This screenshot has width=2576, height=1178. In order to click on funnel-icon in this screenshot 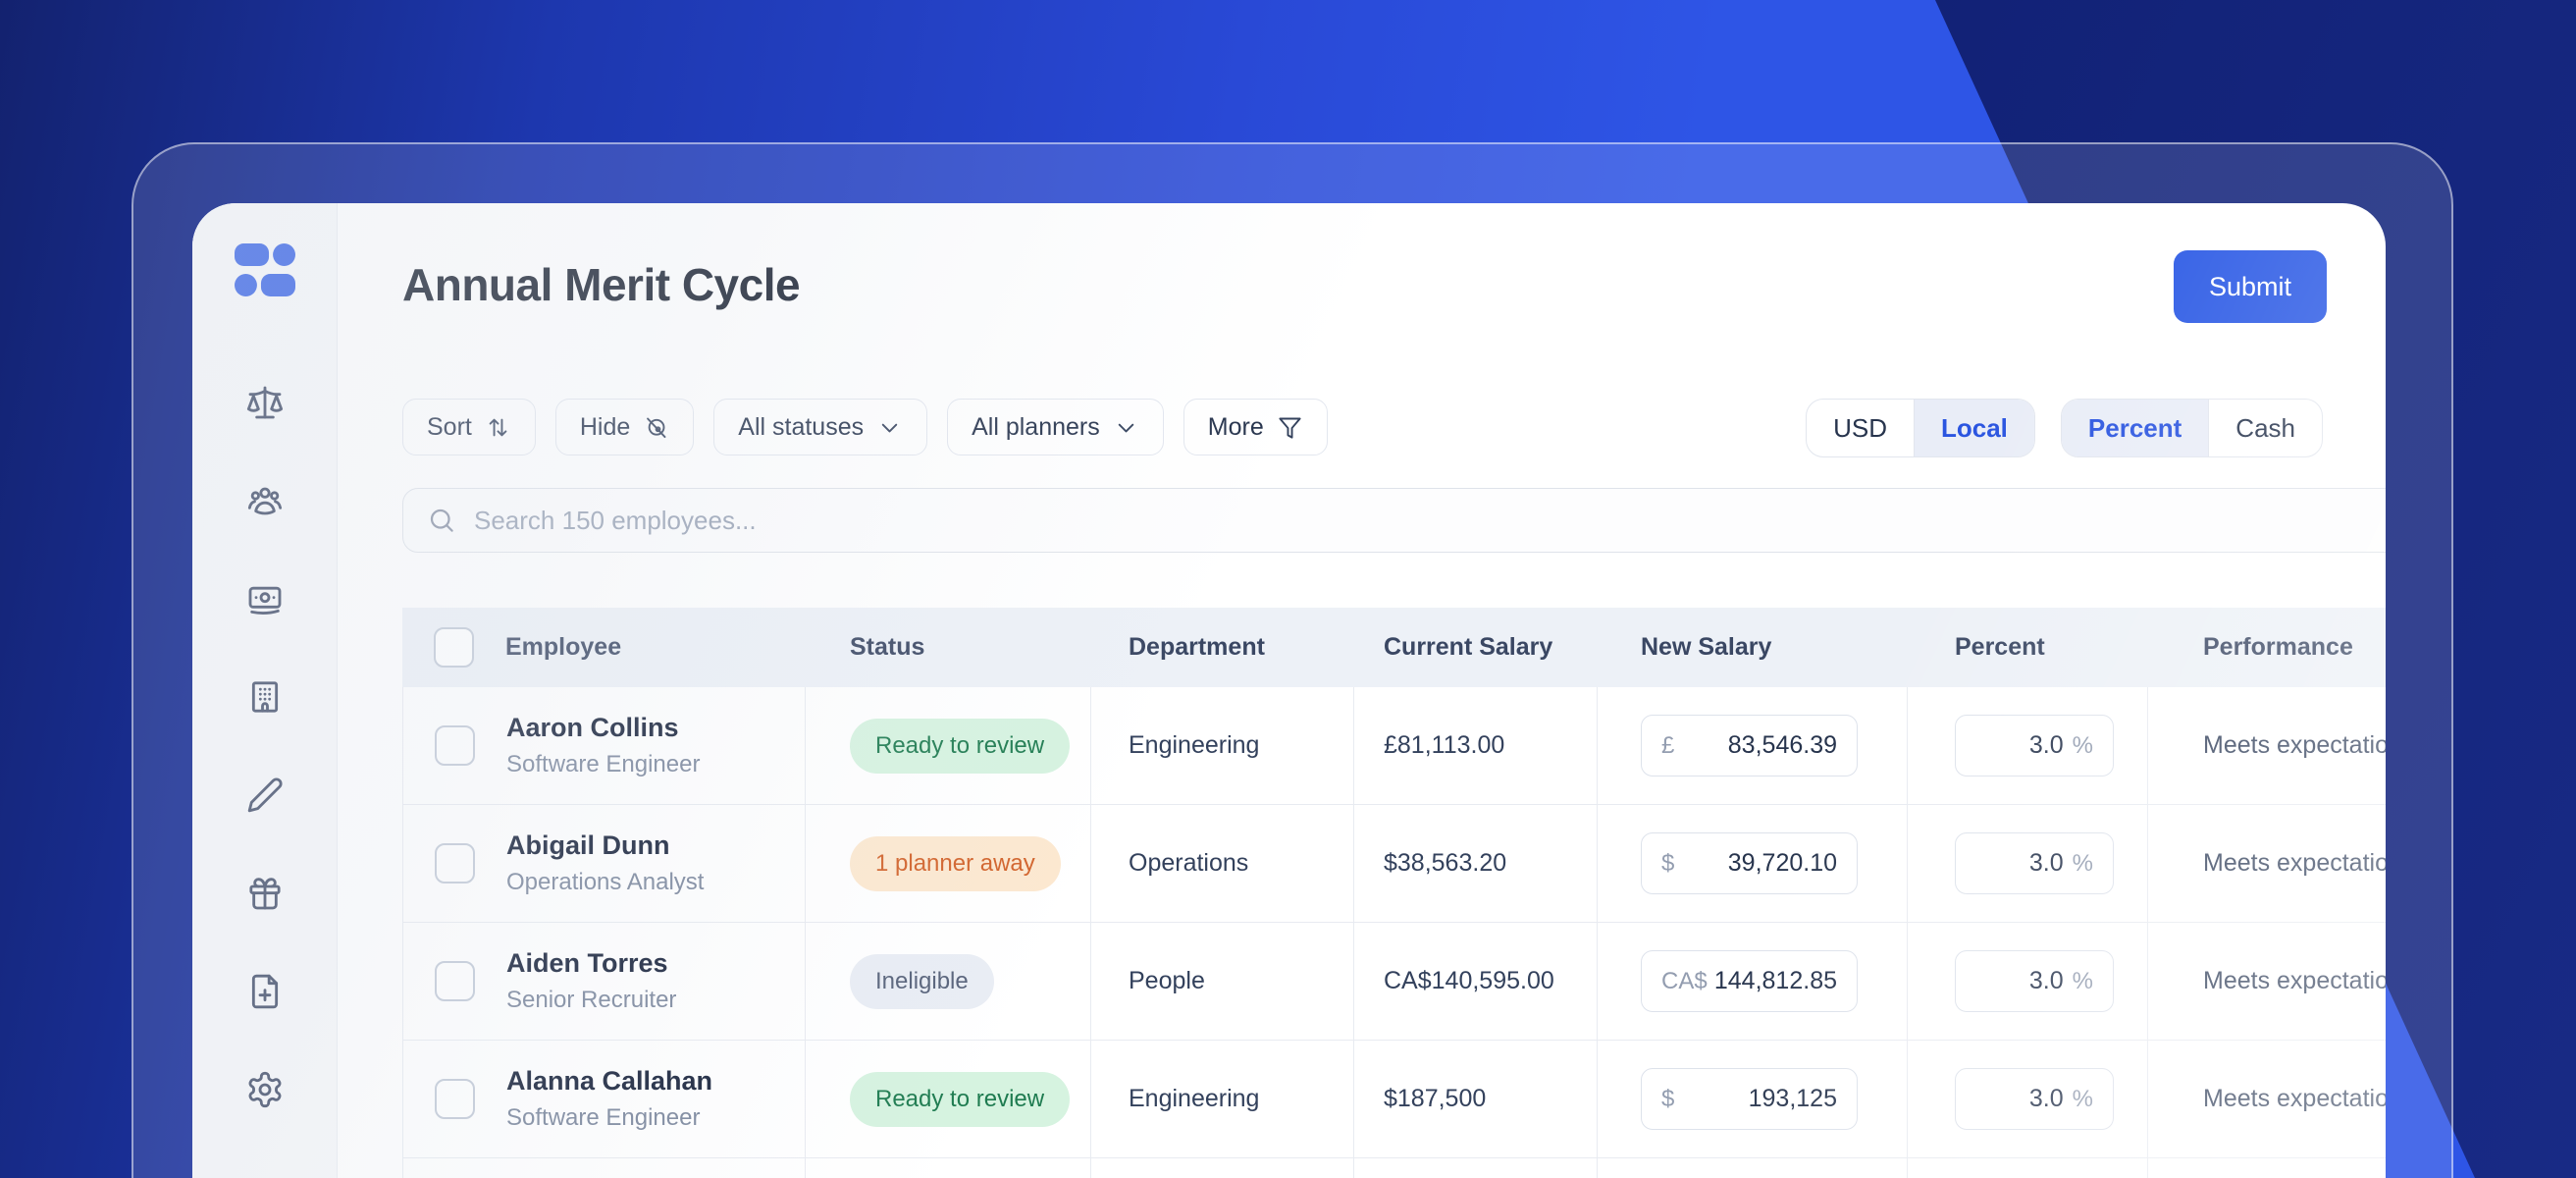, I will do `click(1290, 428)`.